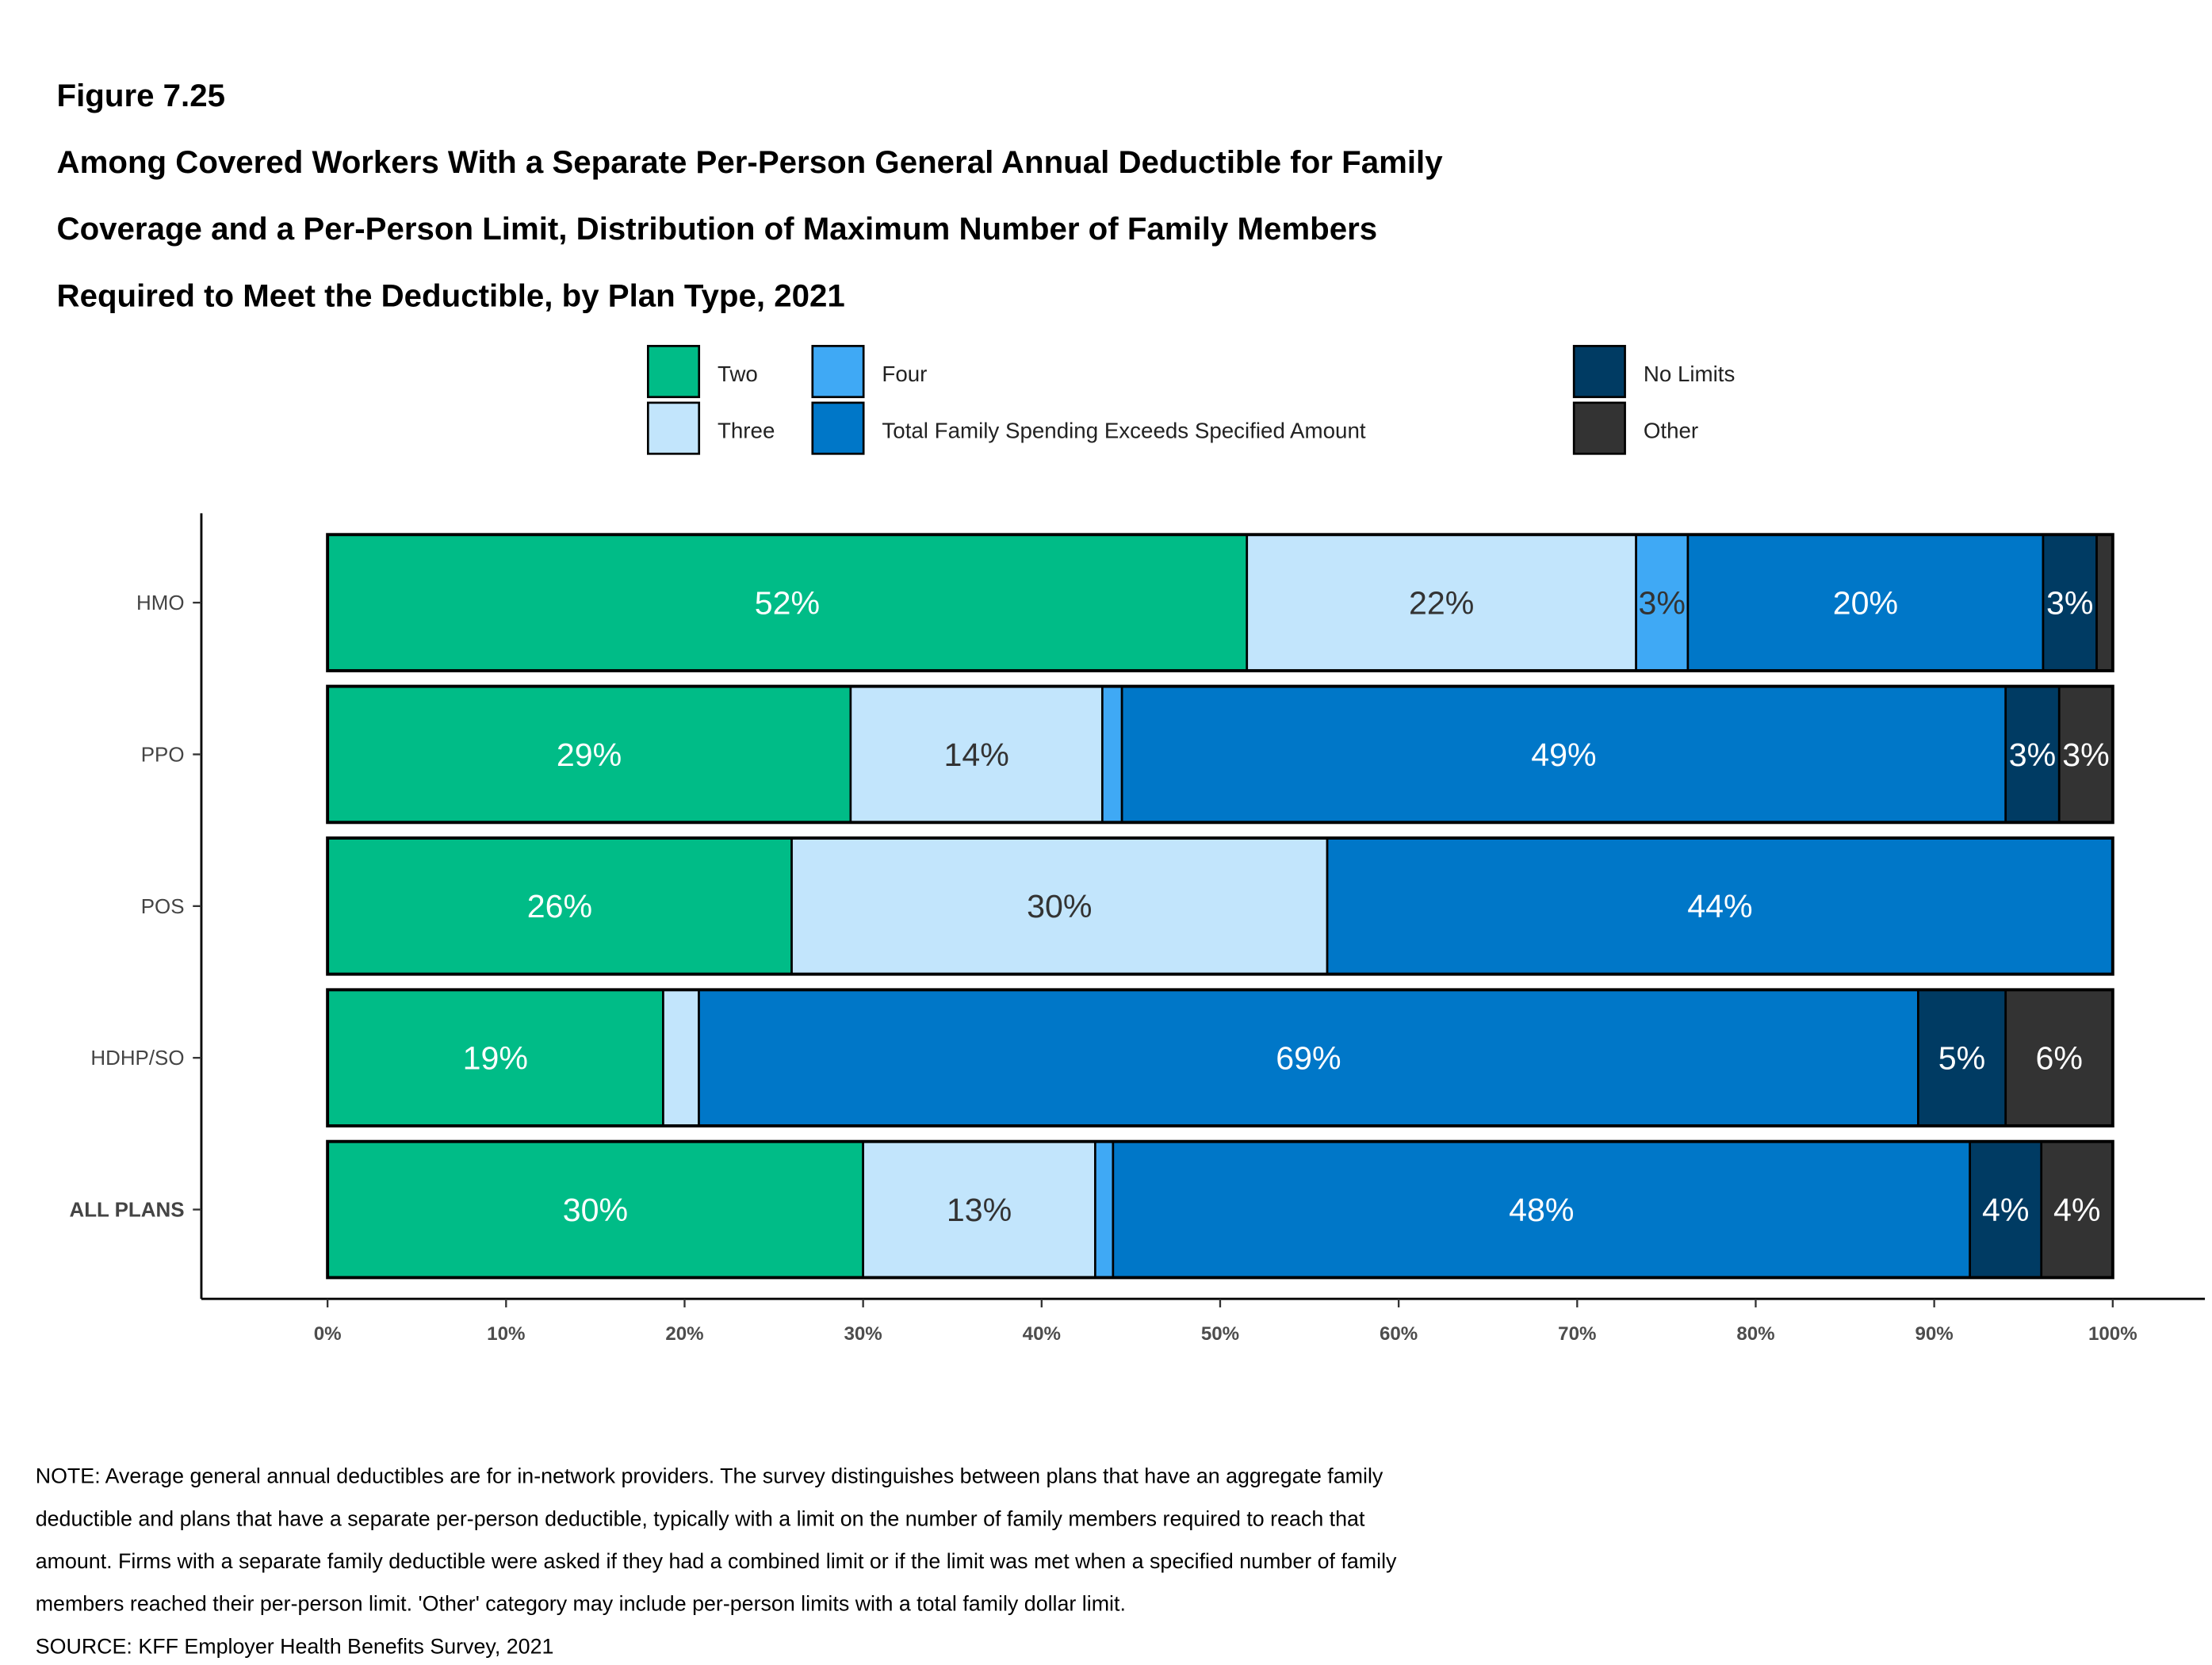 The image size is (2212, 1665). What do you see at coordinates (137, 1058) in the screenshot?
I see `category-label: HDHP/SO` at bounding box center [137, 1058].